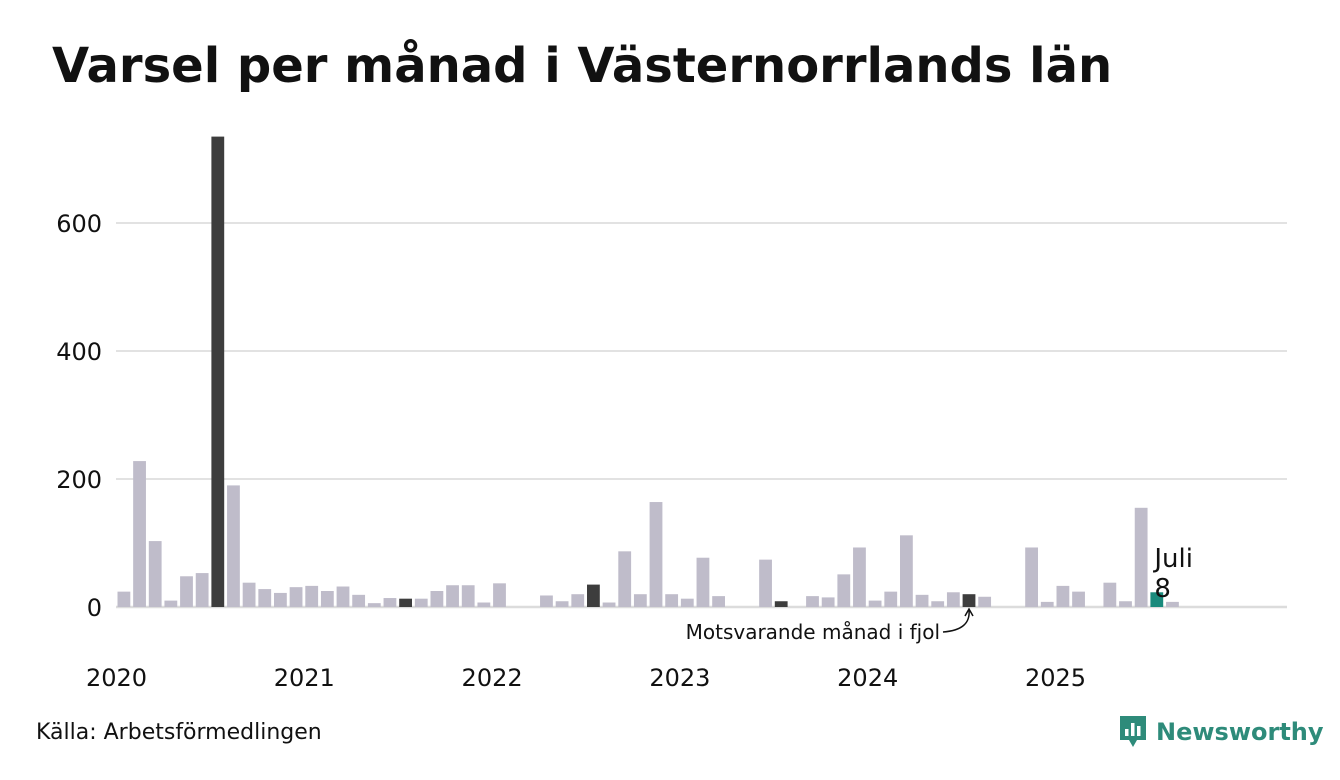  Describe the element at coordinates (1055, 678) in the screenshot. I see `x-tick-label: 2025` at that location.